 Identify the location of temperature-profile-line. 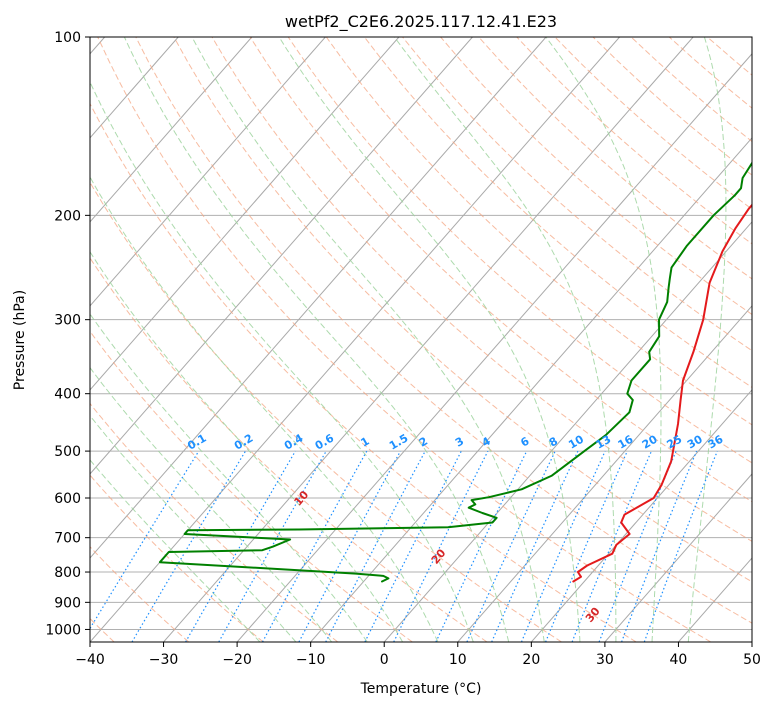
(662, 393).